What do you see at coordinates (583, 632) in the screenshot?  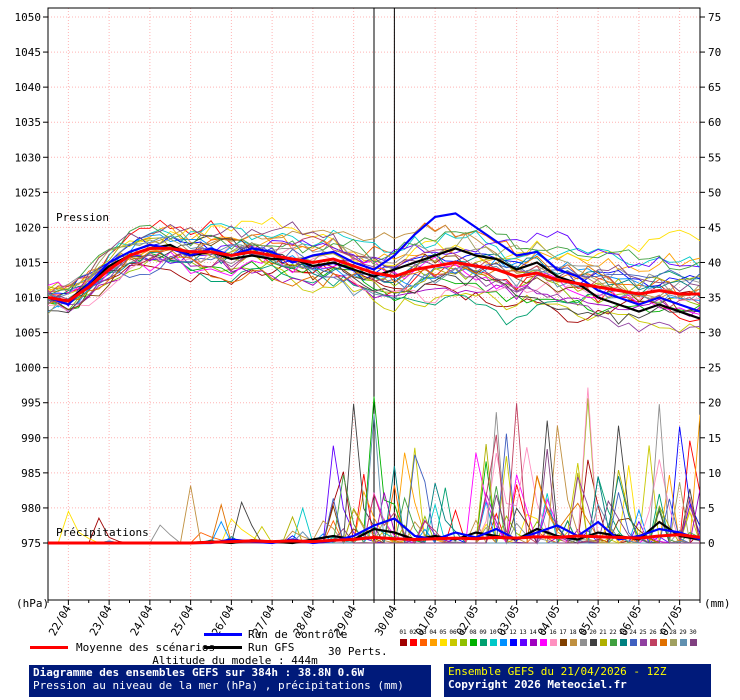 I see `perturbation-number: 19` at bounding box center [583, 632].